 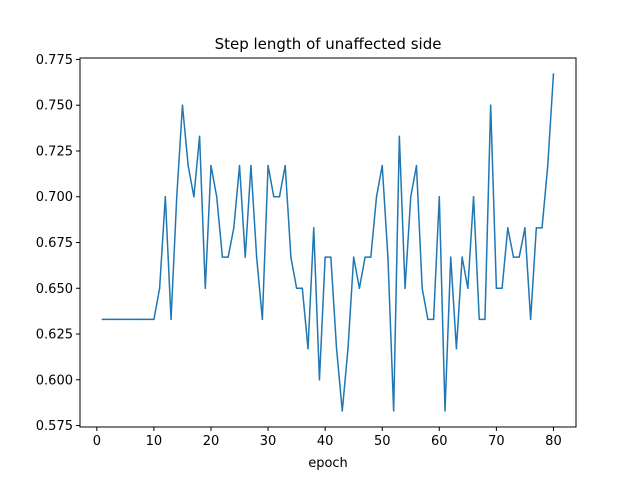 I want to click on x-tick-label: 50, so click(x=382, y=441).